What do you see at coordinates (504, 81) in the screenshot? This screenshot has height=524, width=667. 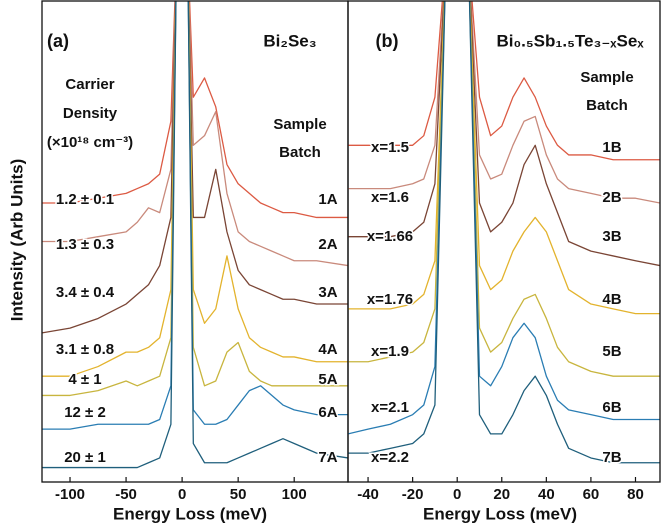 I see `spectrum-line` at bounding box center [504, 81].